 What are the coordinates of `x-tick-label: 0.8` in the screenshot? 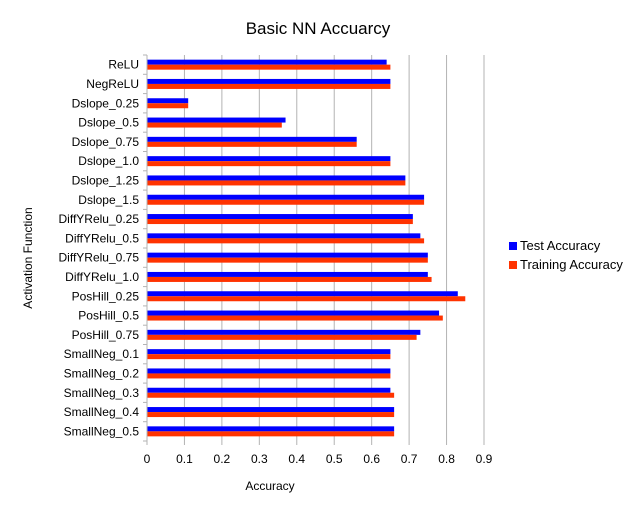 It's located at (446, 459).